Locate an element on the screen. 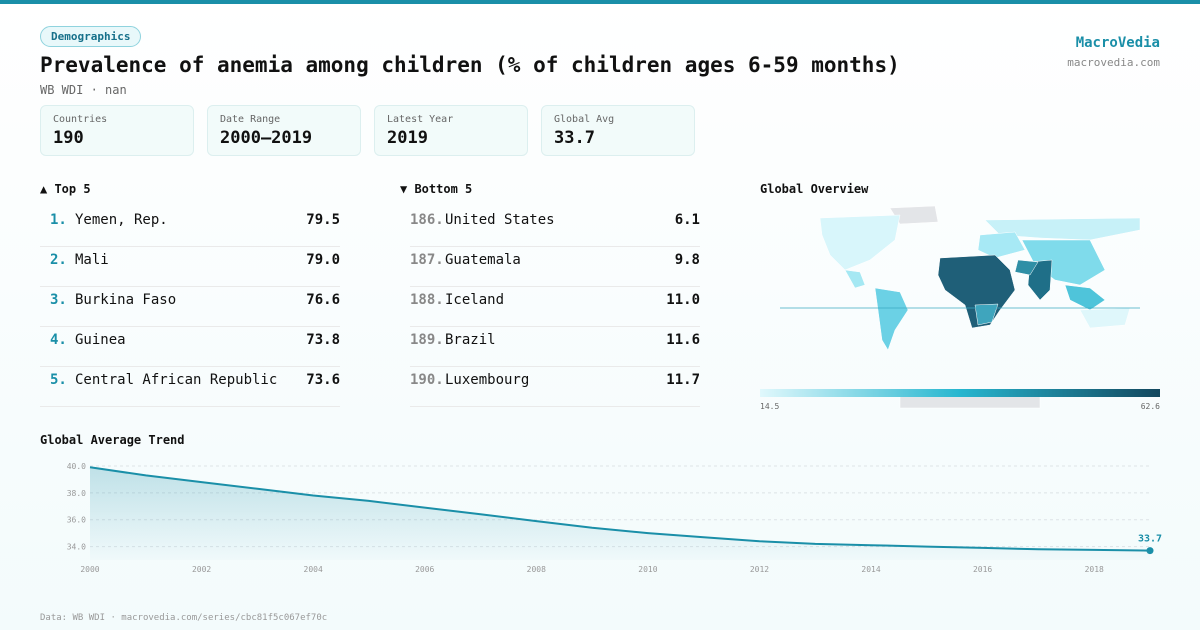 This screenshot has height=630, width=1200. x-tick-label: 2000 is located at coordinates (89, 569).